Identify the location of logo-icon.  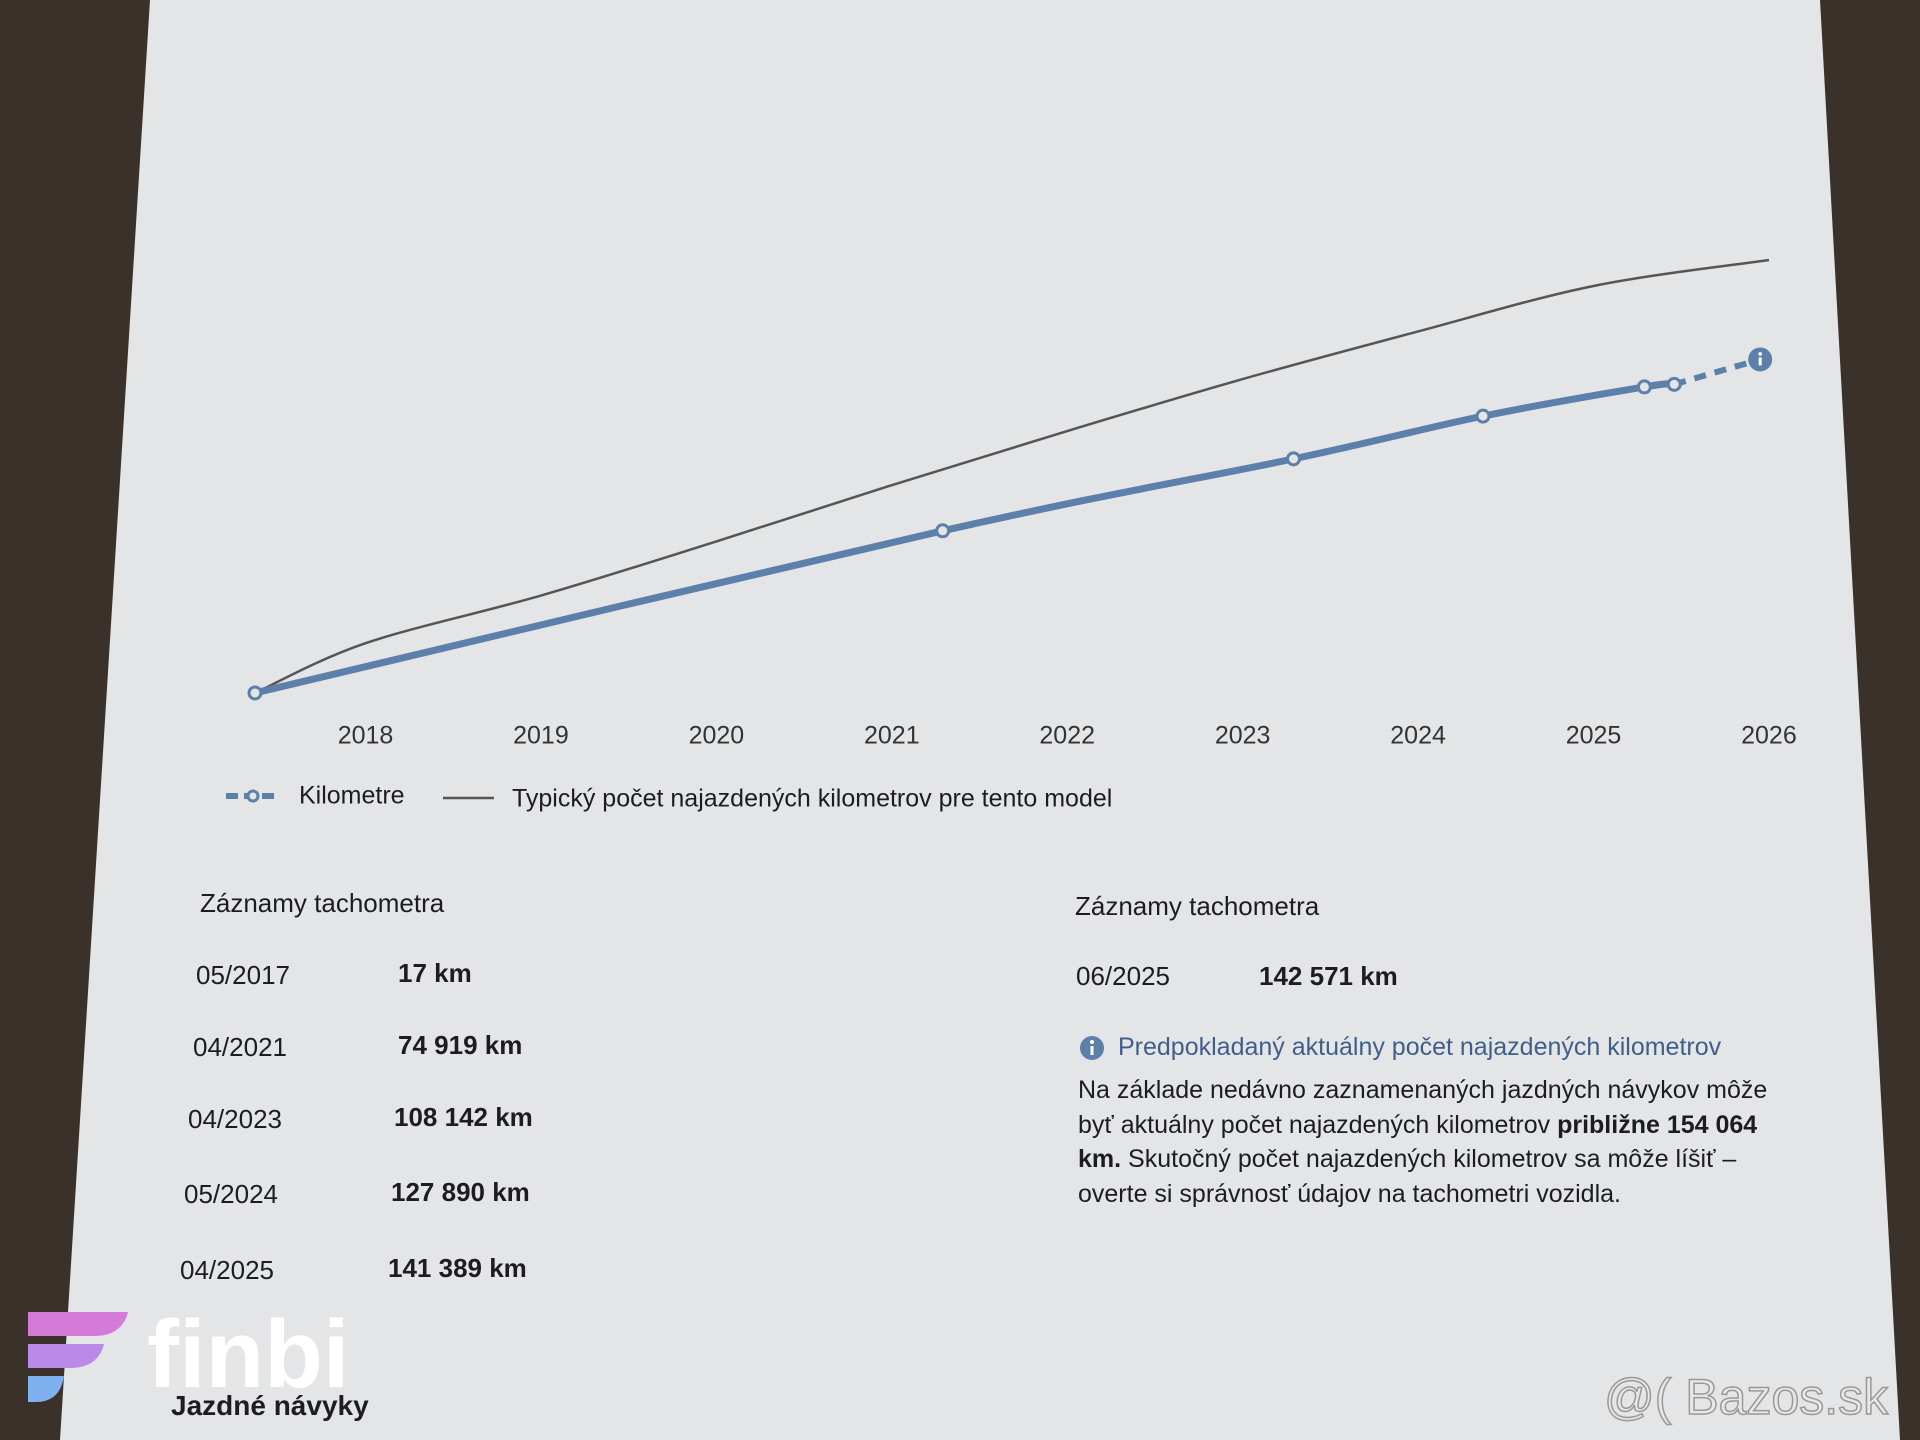
(78, 1357).